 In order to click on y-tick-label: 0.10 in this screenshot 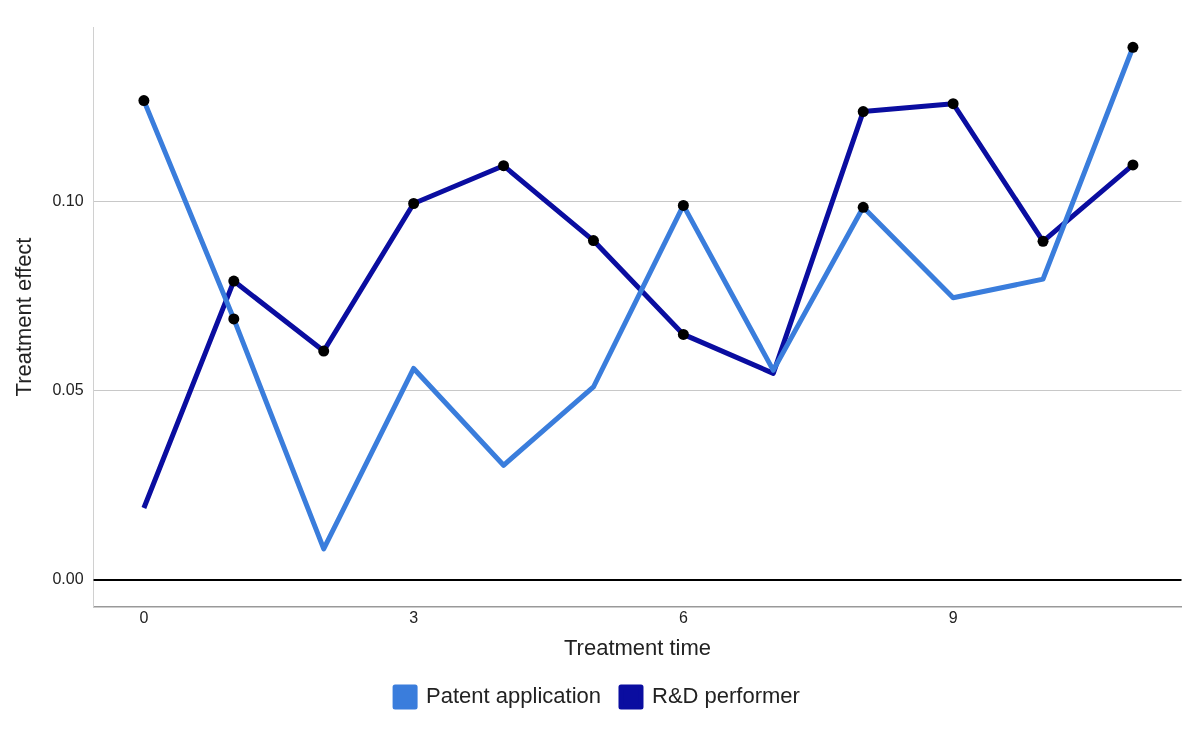, I will do `click(68, 201)`.